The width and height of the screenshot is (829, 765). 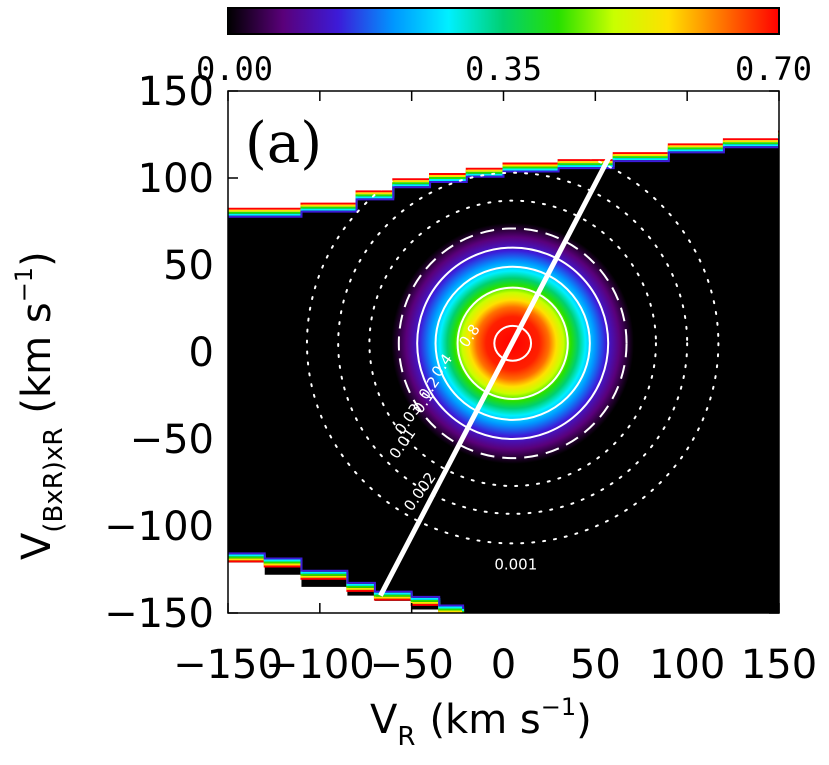 I want to click on x-tick-label: 50, so click(x=595, y=665).